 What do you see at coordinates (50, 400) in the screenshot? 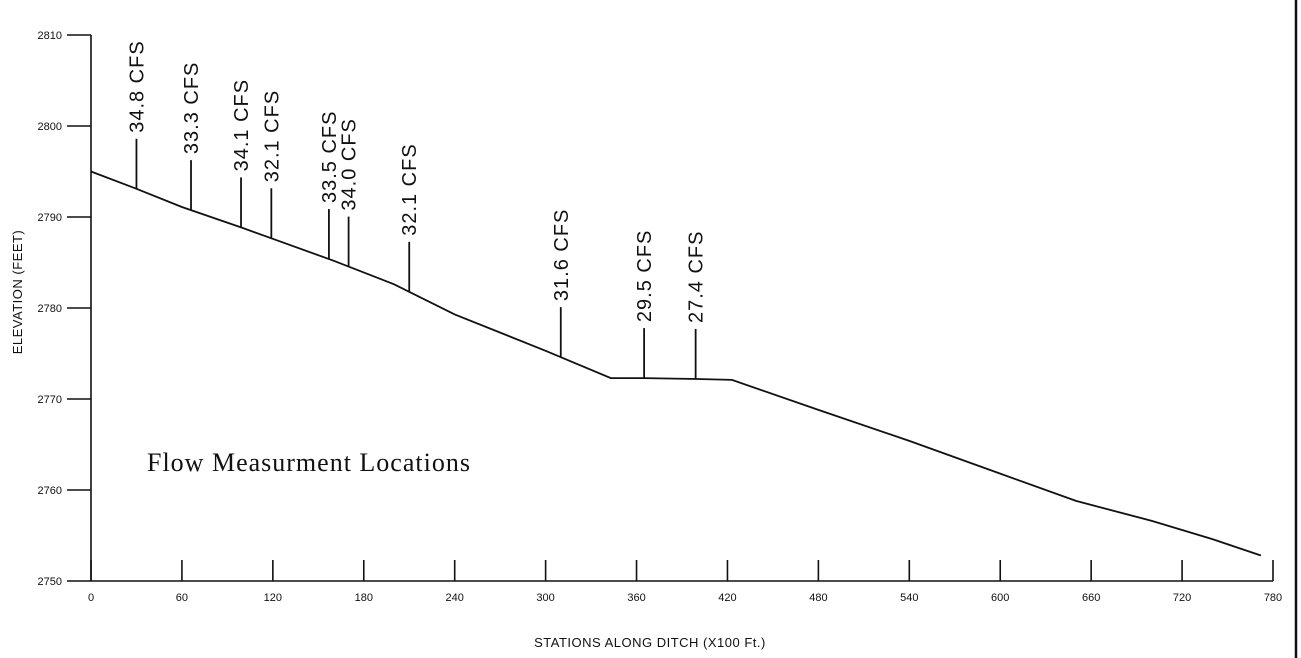
I see `y-tick-label: 2770` at bounding box center [50, 400].